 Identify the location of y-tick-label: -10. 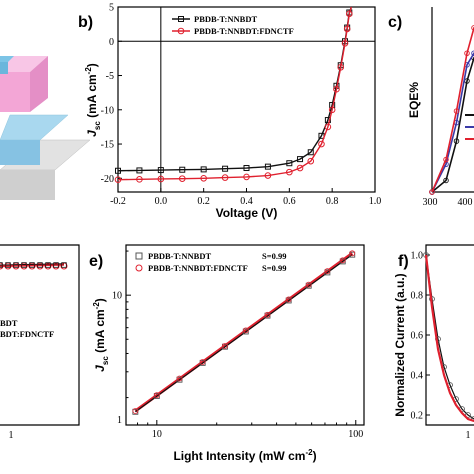
(107, 110).